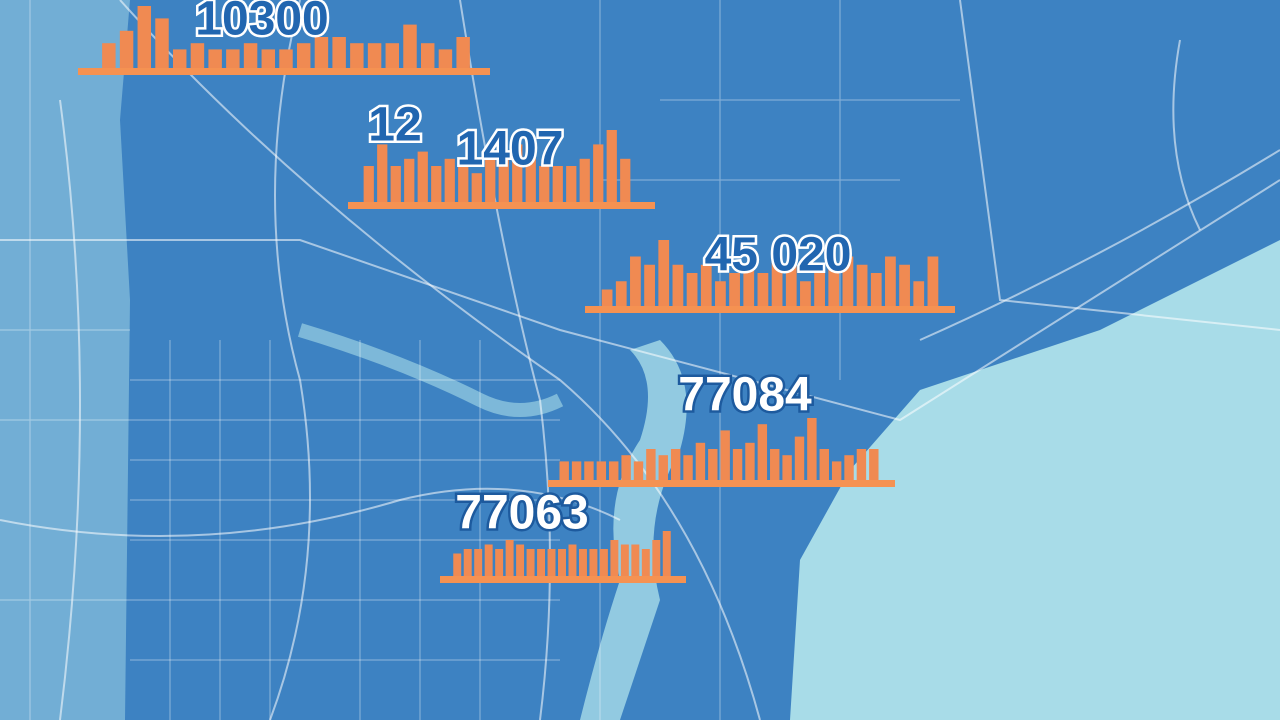 Image resolution: width=1280 pixels, height=720 pixels. What do you see at coordinates (510, 149) in the screenshot?
I see `overlay-sublabel: 1407` at bounding box center [510, 149].